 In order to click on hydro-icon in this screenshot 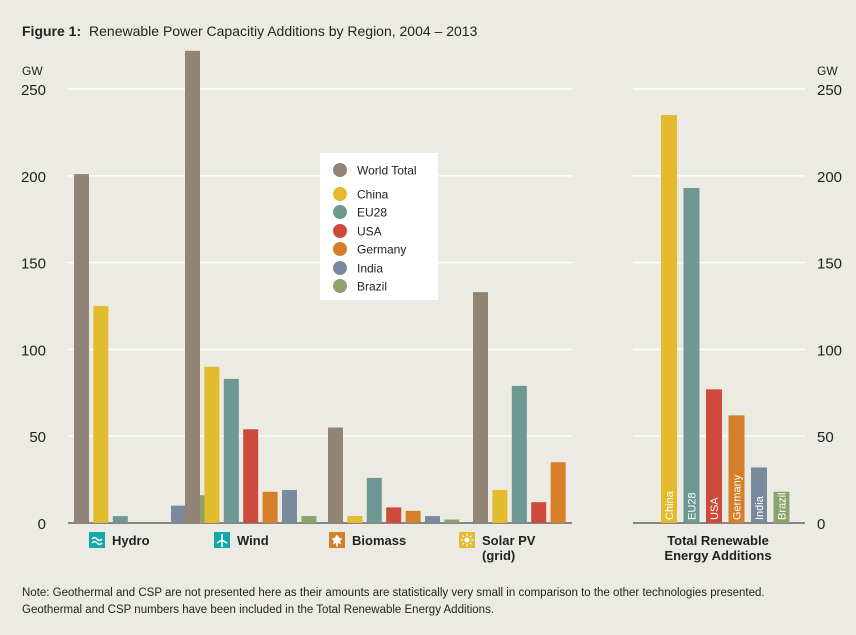, I will do `click(97, 540)`.